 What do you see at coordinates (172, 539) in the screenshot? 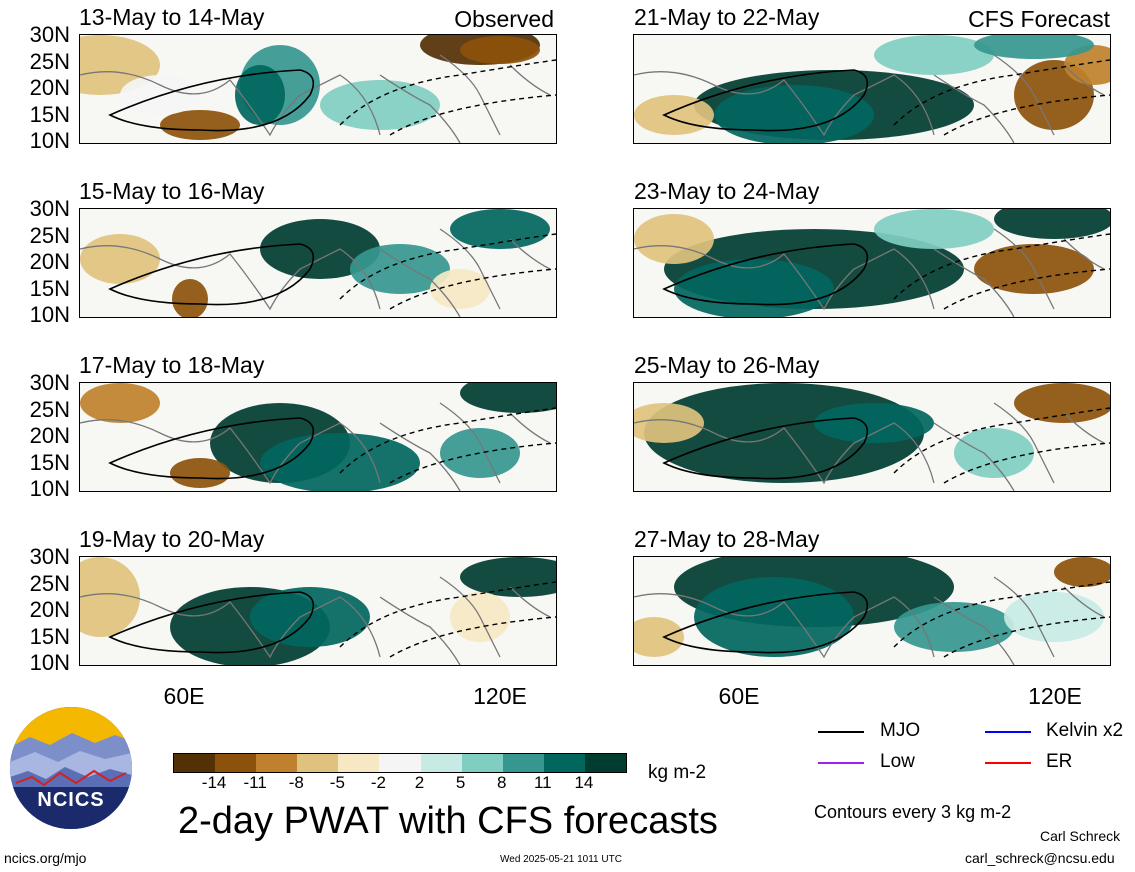
I see `panel-title: 19-May to 20-May` at bounding box center [172, 539].